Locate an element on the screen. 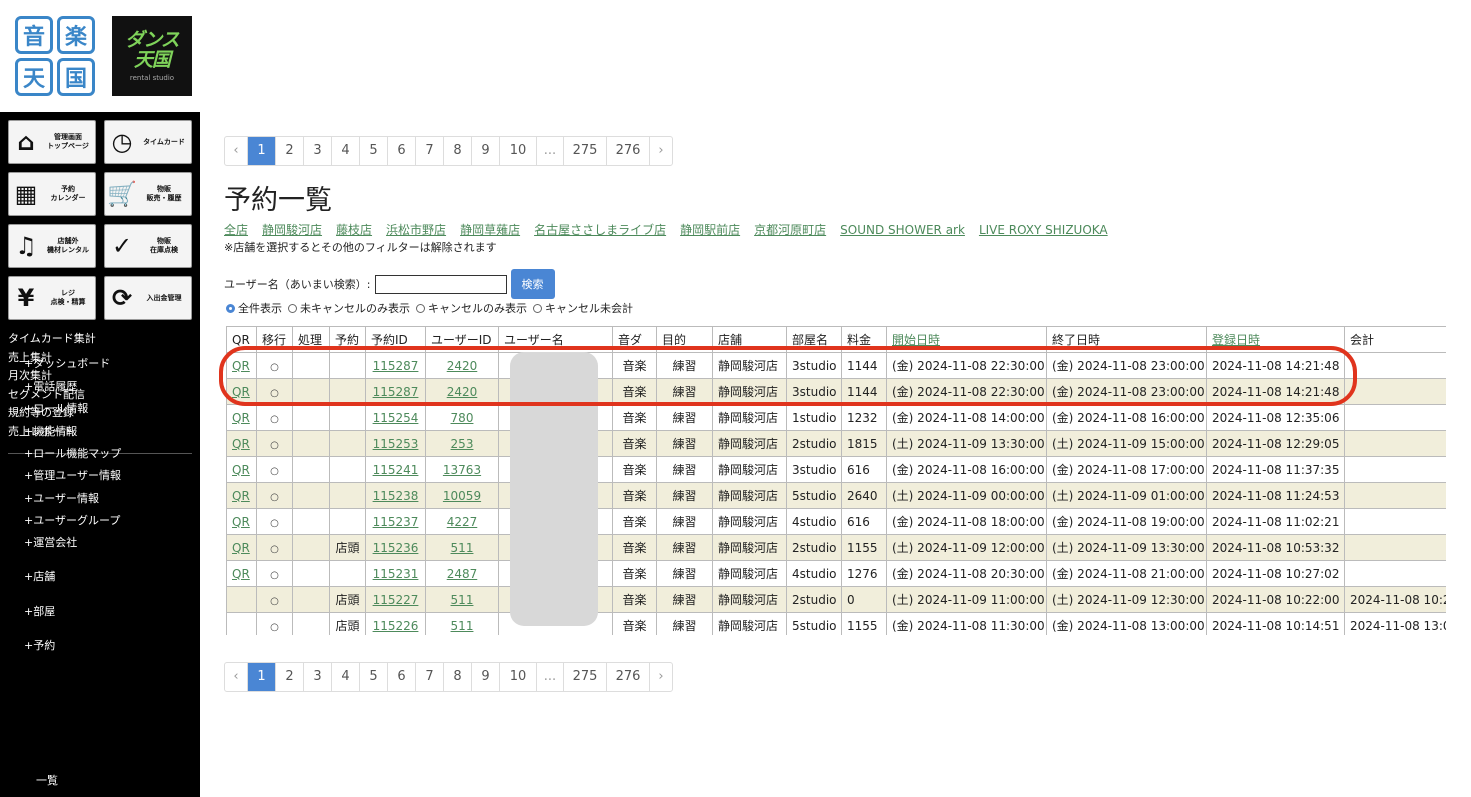  shop-link: 浜松市野店 is located at coordinates (416, 230).